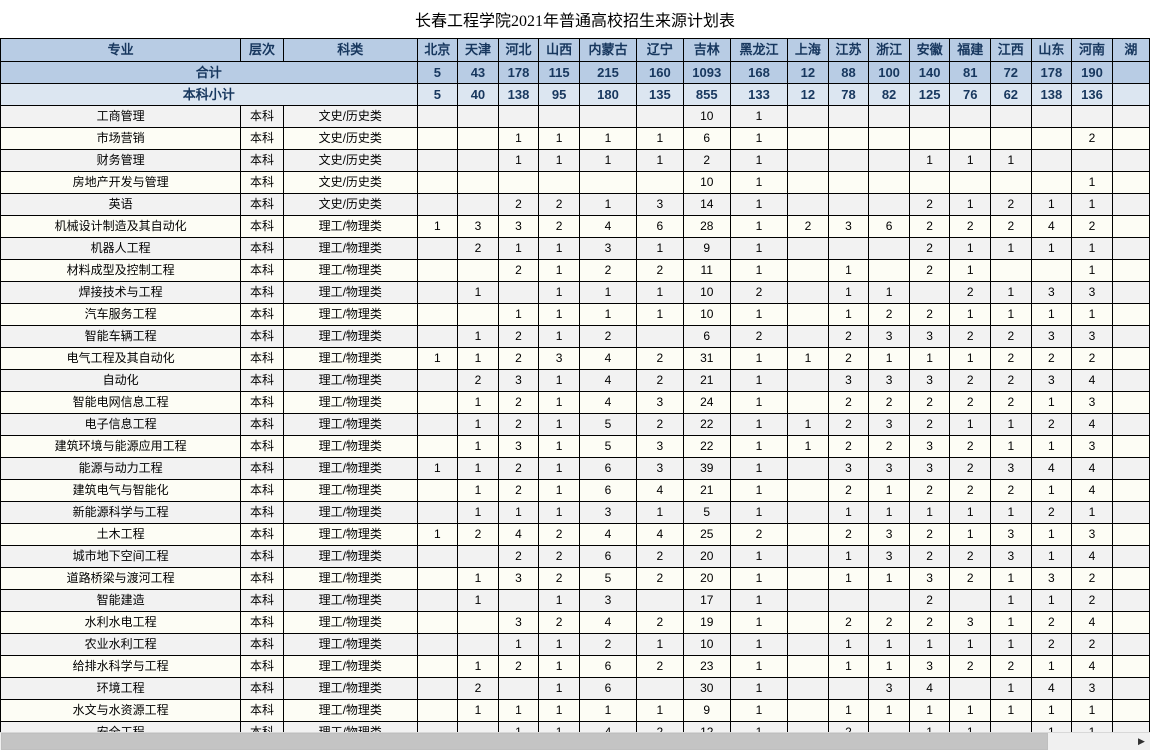  What do you see at coordinates (575, 534) in the screenshot?
I see `table-row: 土木工程 本科 理工/物理类 1 2 4 2 4 4 25 2 2 3 2 1 3 1 3` at bounding box center [575, 534].